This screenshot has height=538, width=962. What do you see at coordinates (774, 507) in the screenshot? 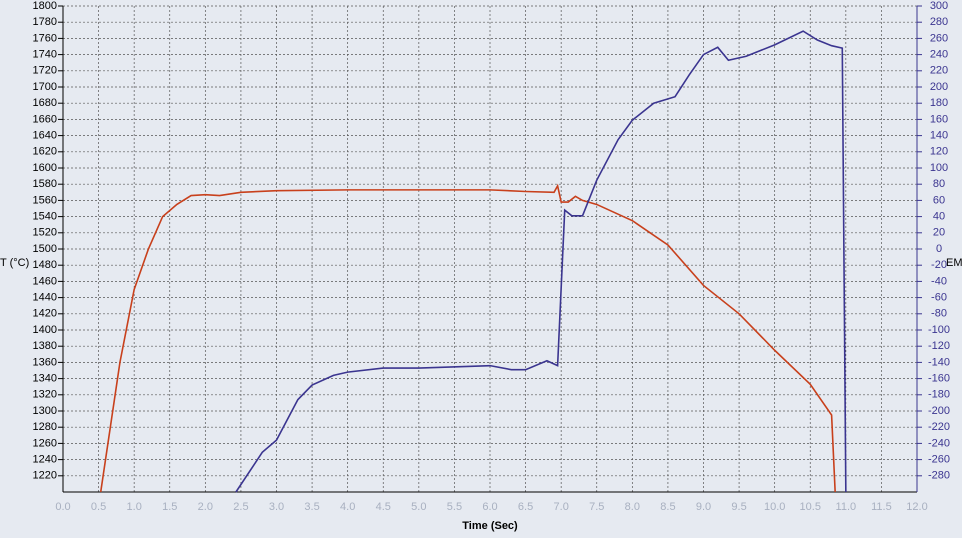
I see `x-tick-label: 10.0` at bounding box center [774, 507].